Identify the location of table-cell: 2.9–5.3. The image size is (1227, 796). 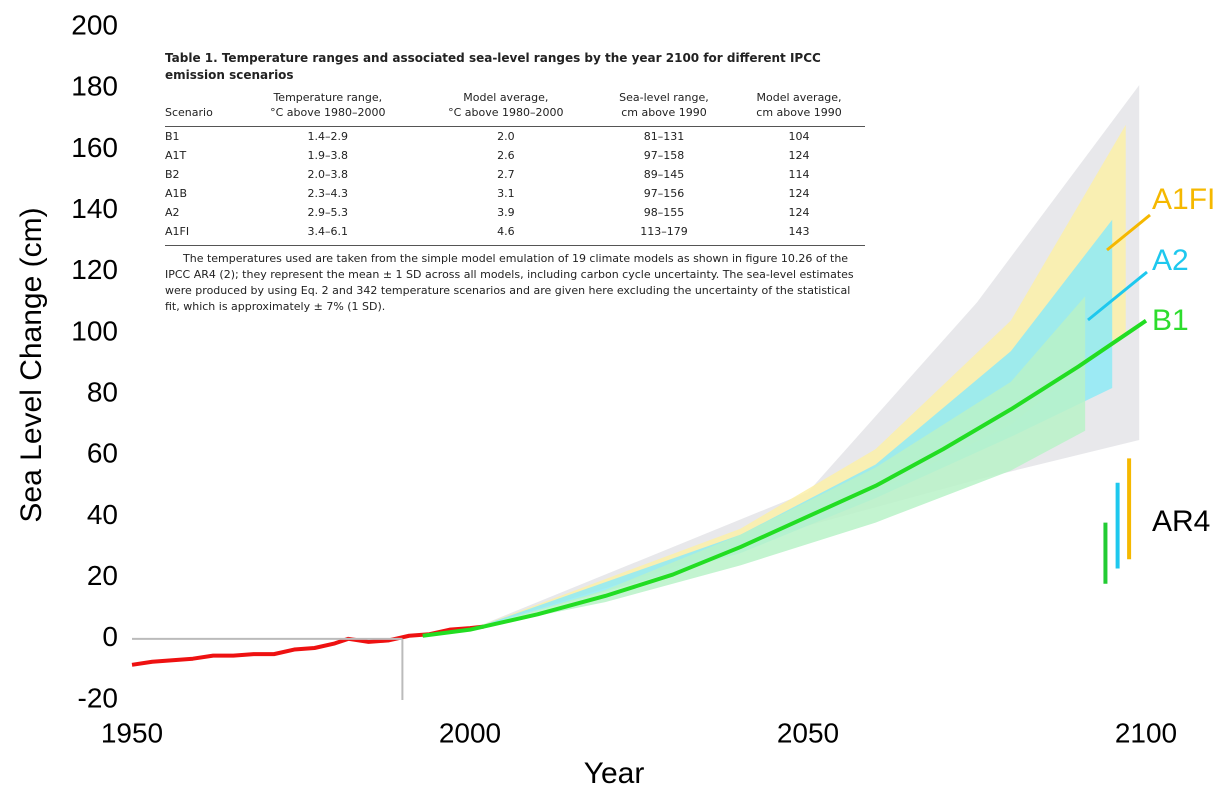
(328, 212).